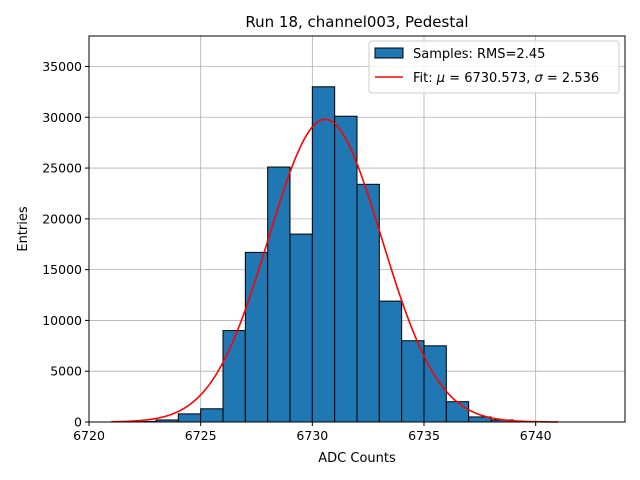 This screenshot has width=640, height=480. What do you see at coordinates (62, 168) in the screenshot?
I see `y-tick-label: 25000` at bounding box center [62, 168].